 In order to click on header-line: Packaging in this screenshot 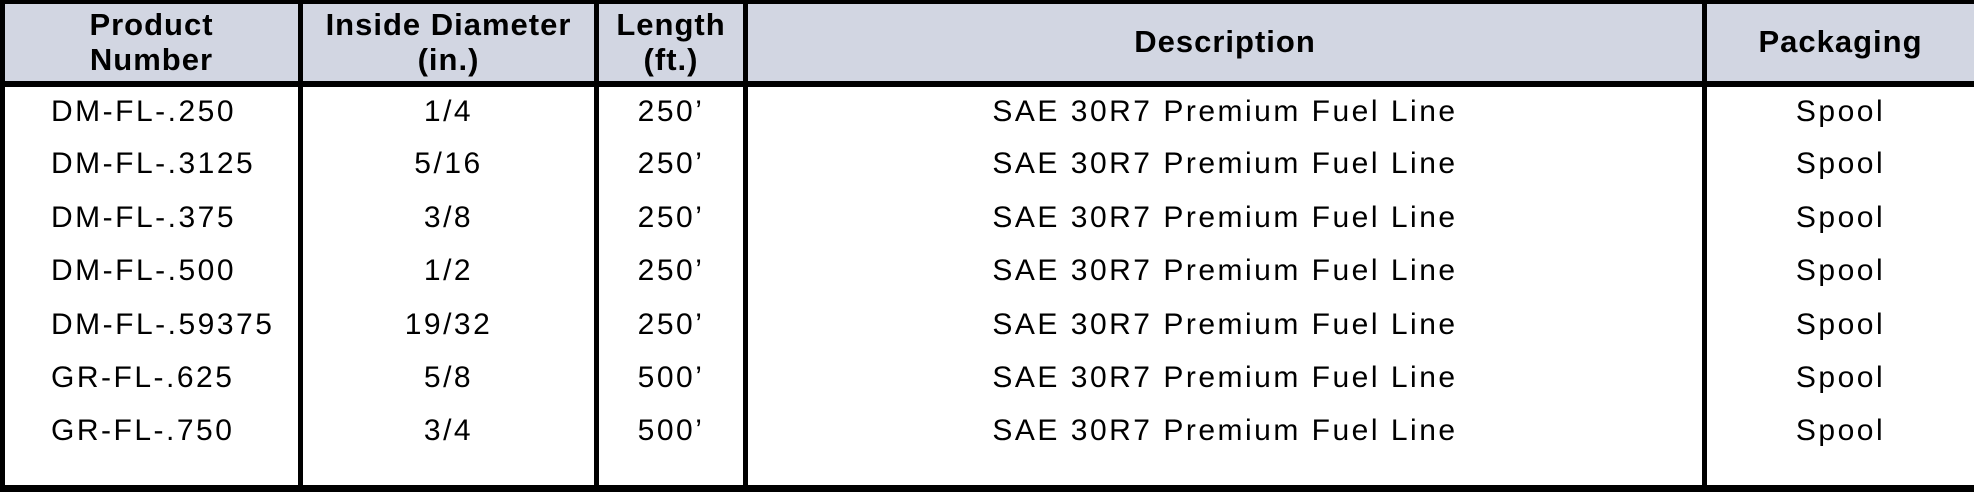, I will do `click(1840, 42)`.